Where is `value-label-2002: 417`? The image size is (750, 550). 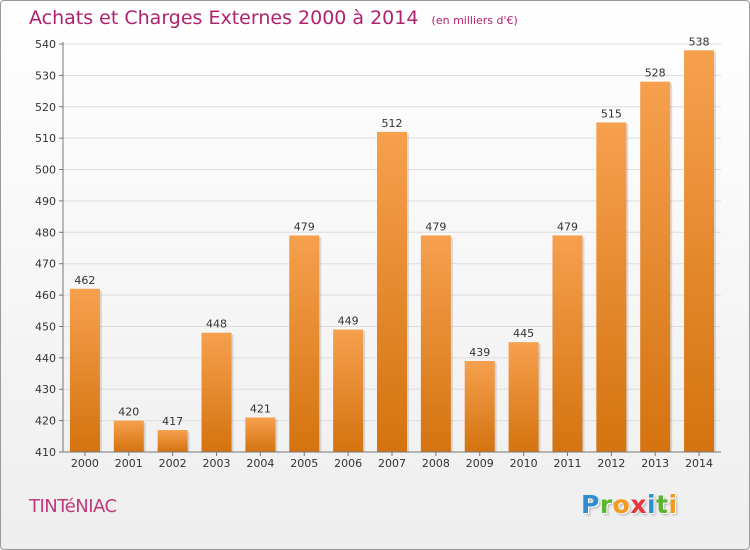
value-label-2002: 417 is located at coordinates (172, 421).